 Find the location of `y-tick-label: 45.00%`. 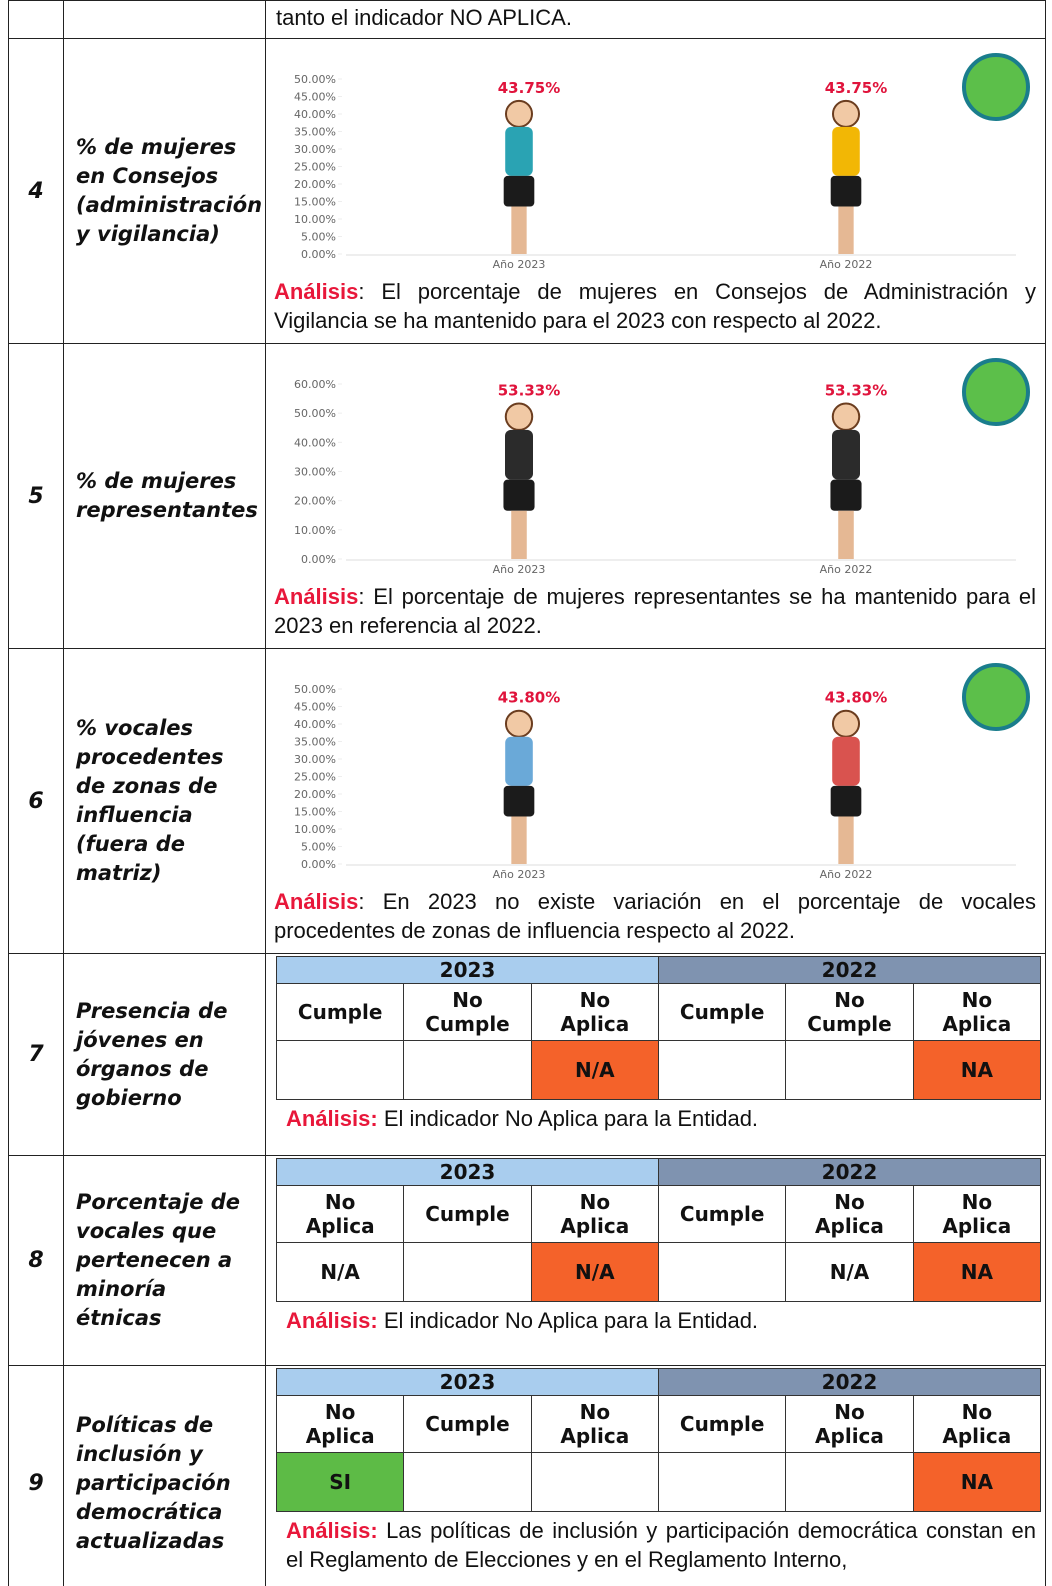

y-tick-label: 45.00% is located at coordinates (315, 97).